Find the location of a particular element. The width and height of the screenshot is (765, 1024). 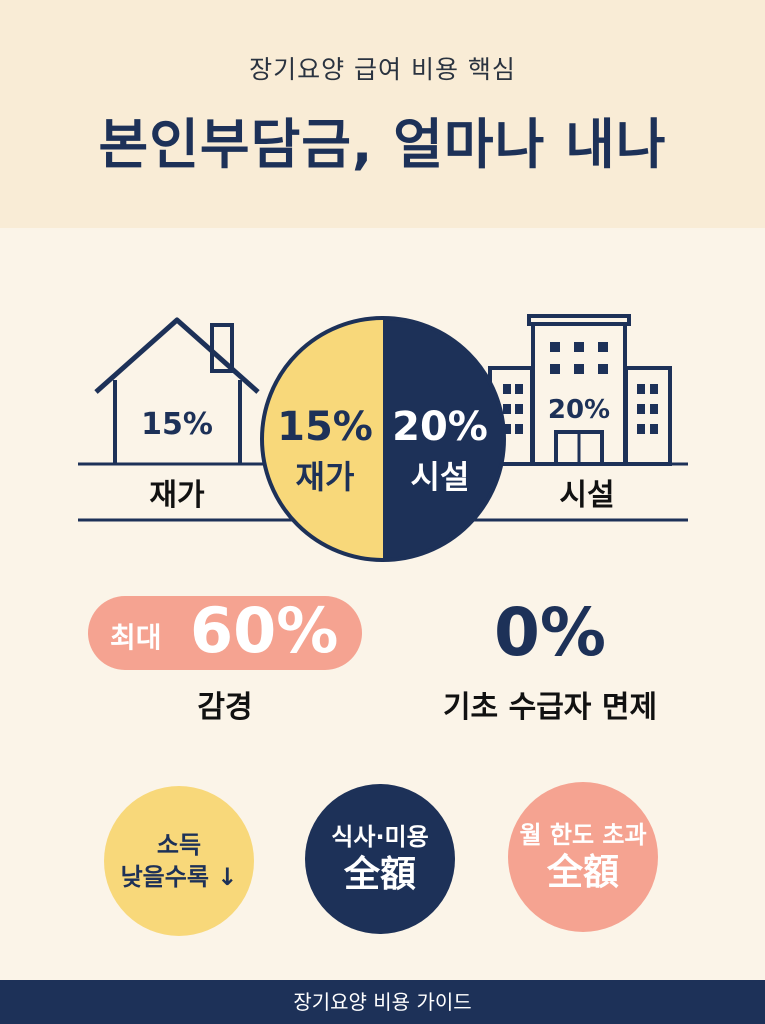

limit-circle-line1: 월 한도 초과 is located at coordinates (583, 835).